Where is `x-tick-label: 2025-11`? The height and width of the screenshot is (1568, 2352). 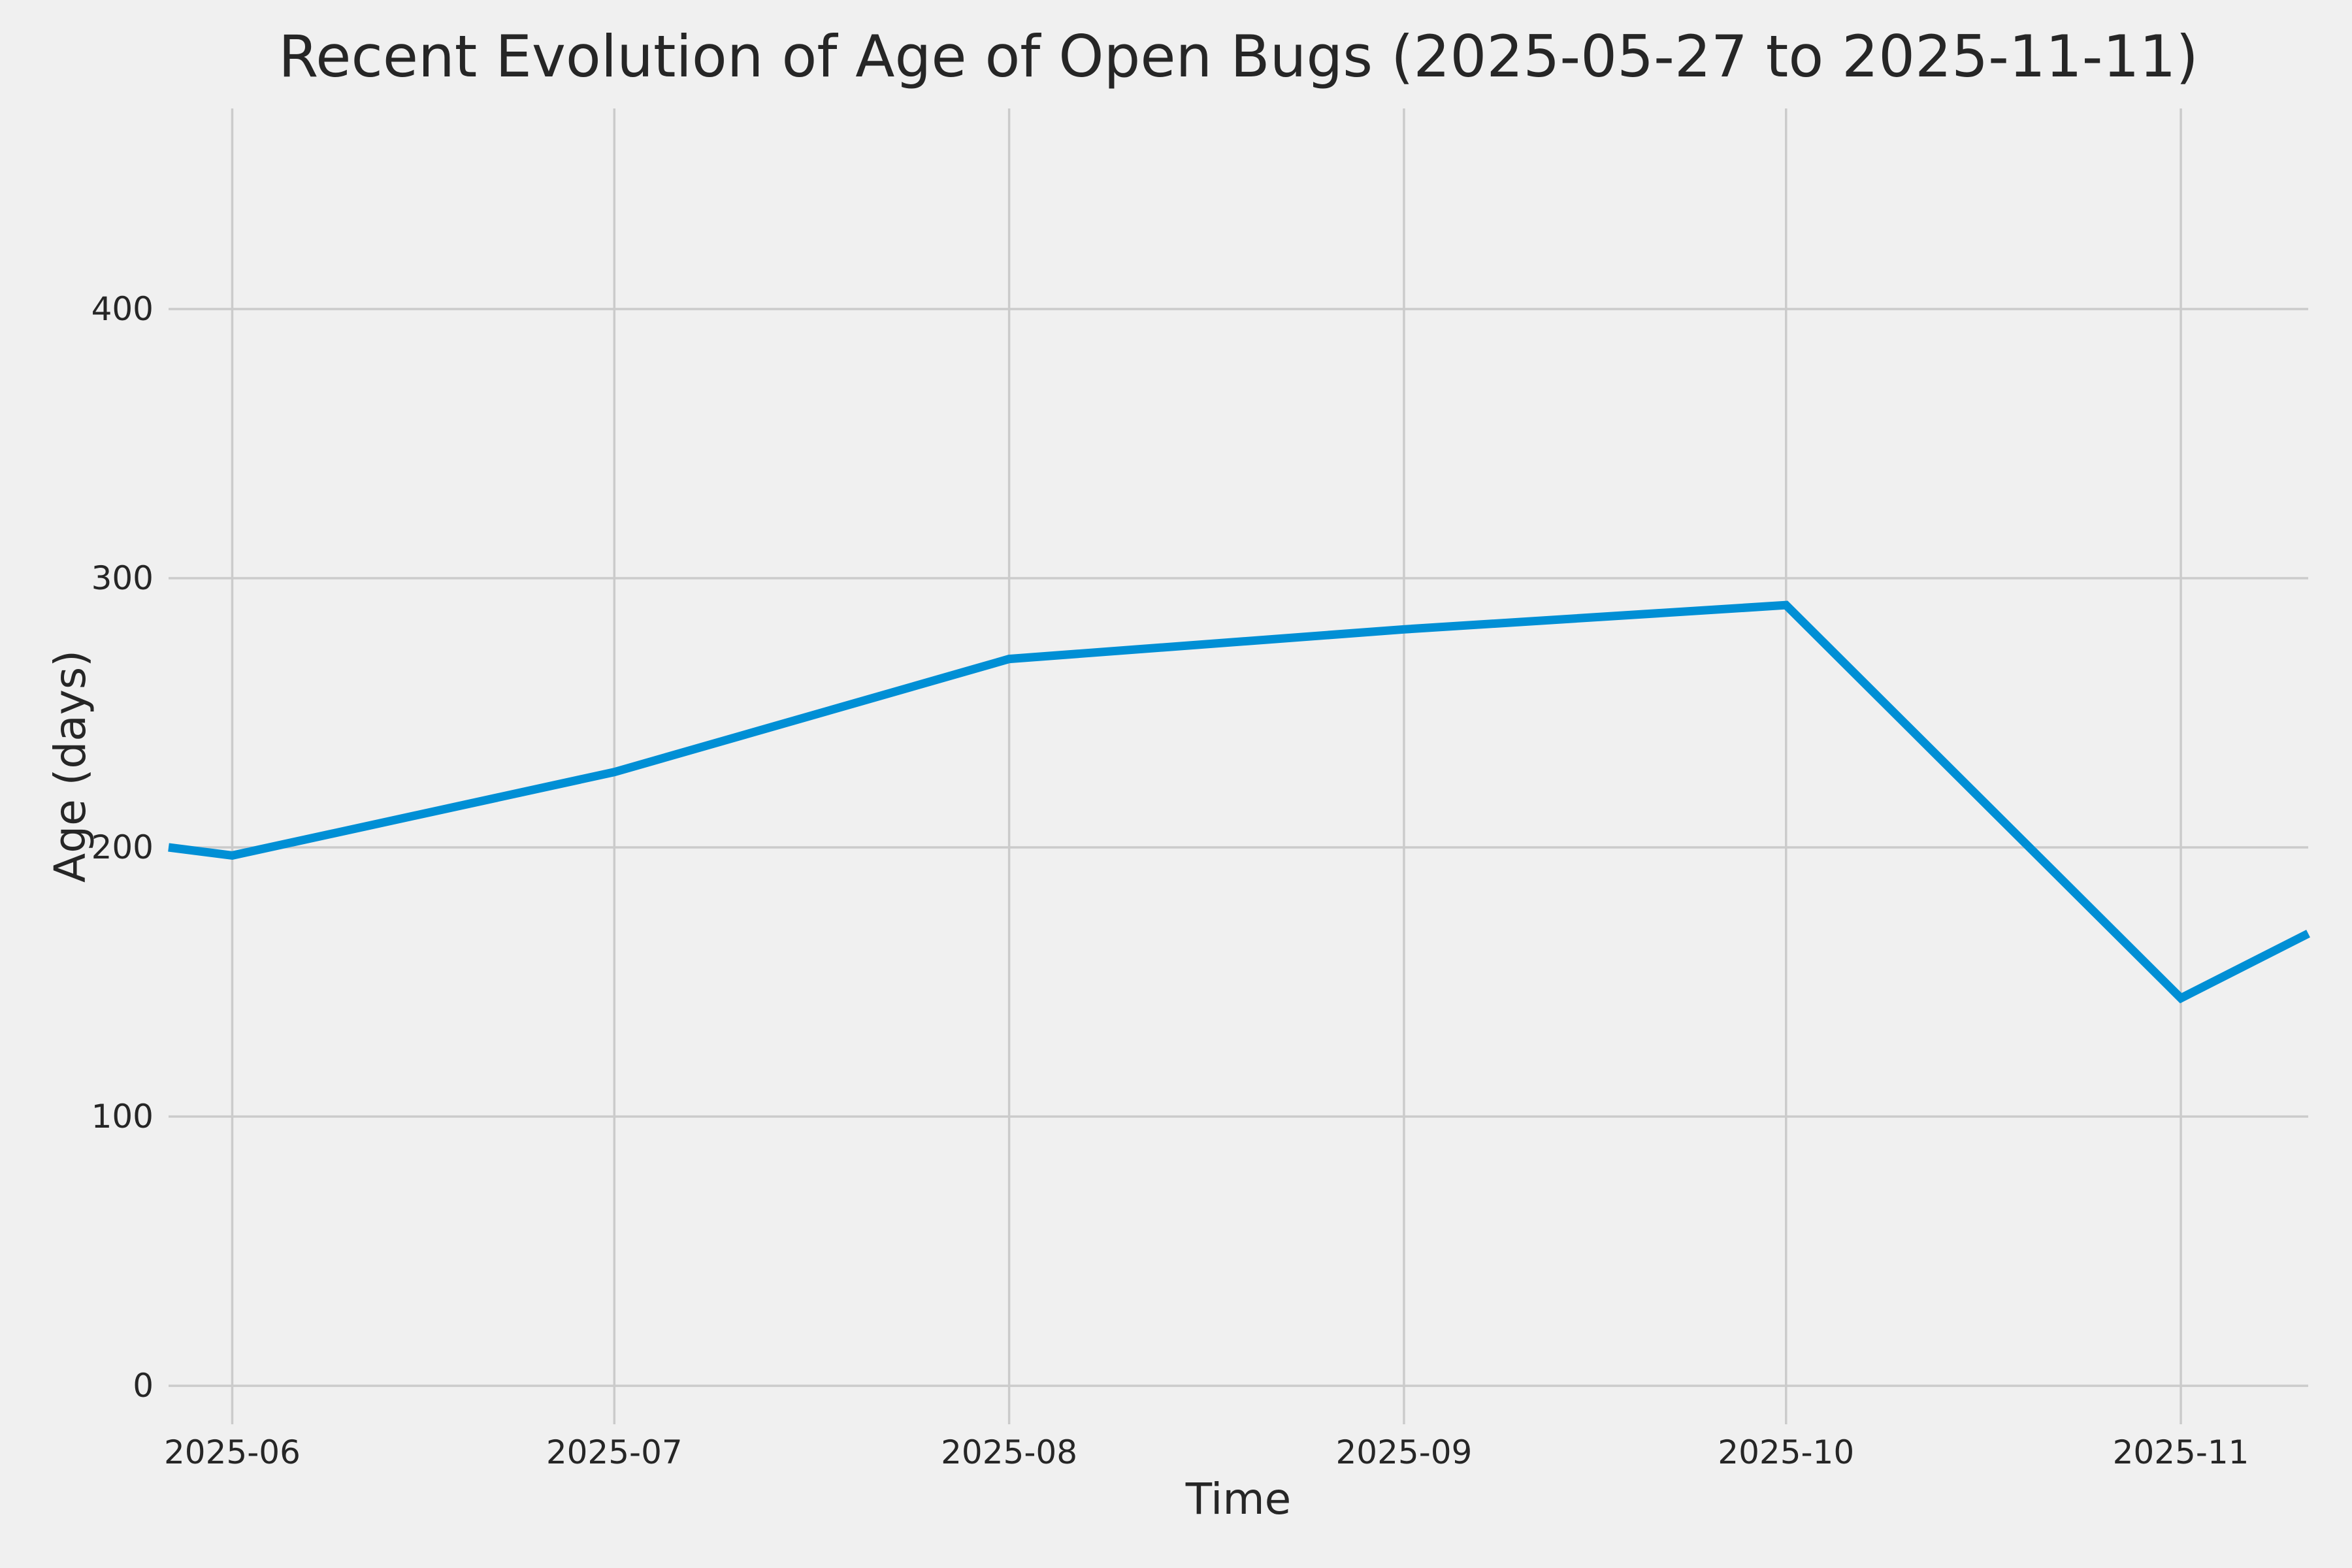 x-tick-label: 2025-11 is located at coordinates (2180, 1452).